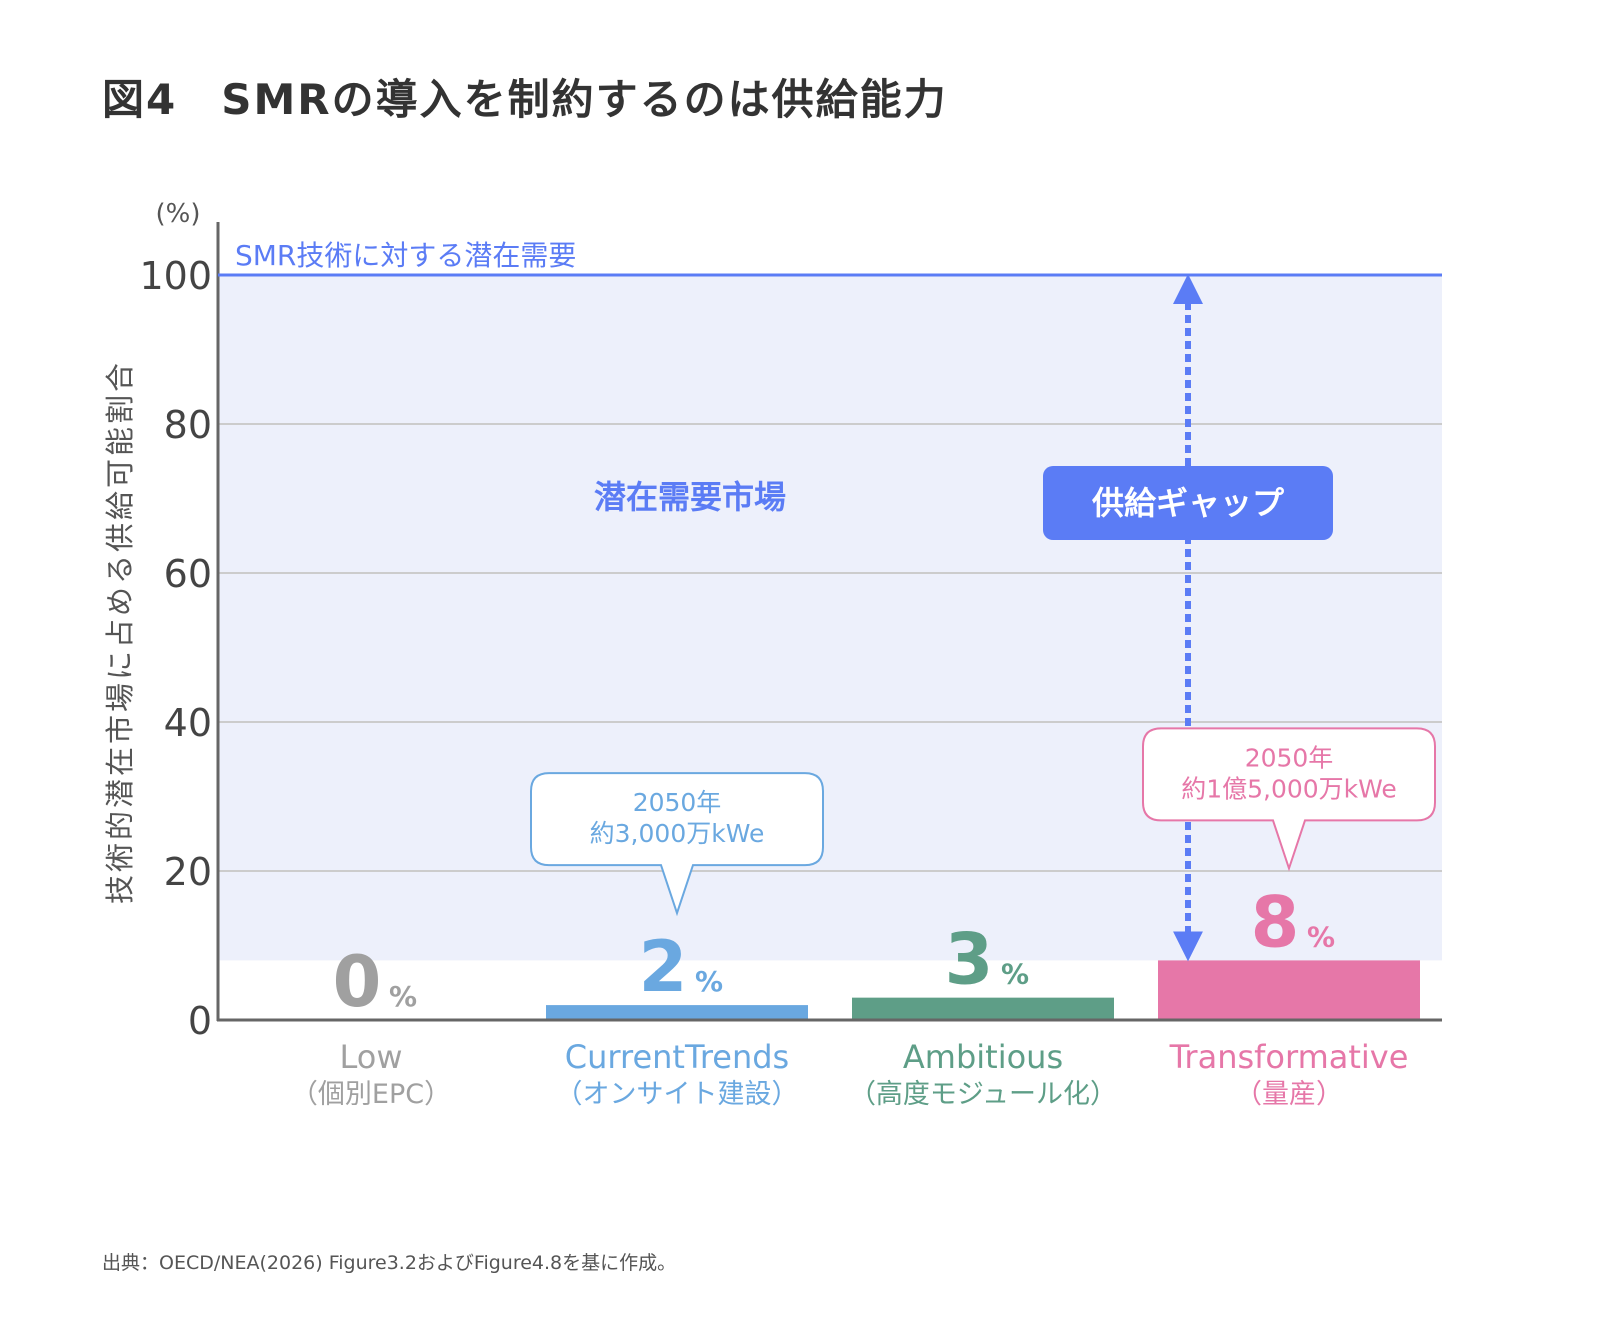 Image resolution: width=1600 pixels, height=1339 pixels. What do you see at coordinates (405, 255) in the screenshot?
I see `demand-line-label: SMR技術に対する潜在需要` at bounding box center [405, 255].